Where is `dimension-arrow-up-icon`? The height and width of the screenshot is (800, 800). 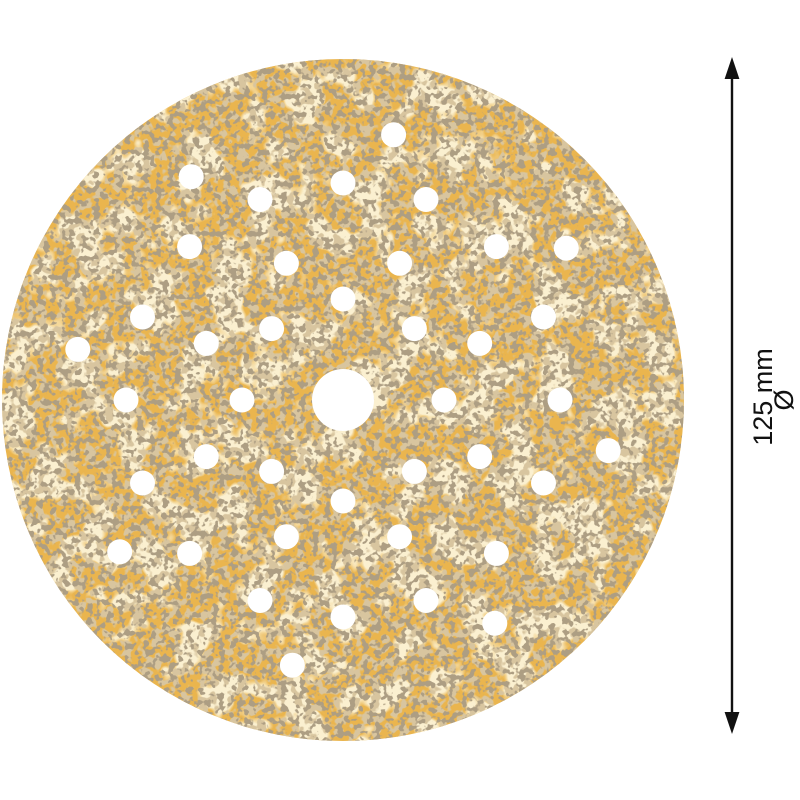 dimension-arrow-up-icon is located at coordinates (732, 68).